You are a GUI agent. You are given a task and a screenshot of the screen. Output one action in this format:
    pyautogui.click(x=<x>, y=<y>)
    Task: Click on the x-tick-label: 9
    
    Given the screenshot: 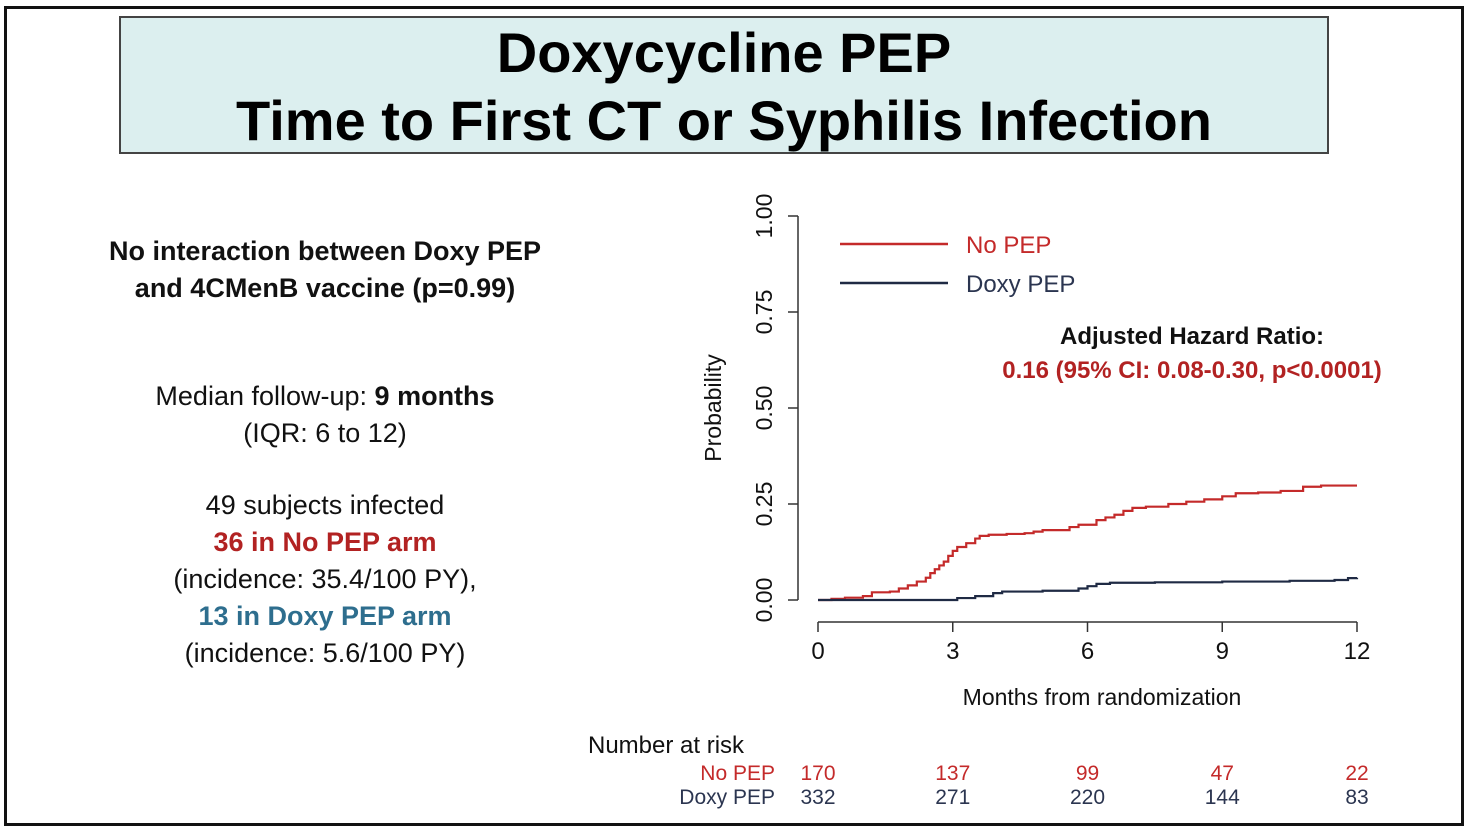 What is the action you would take?
    pyautogui.click(x=1222, y=651)
    